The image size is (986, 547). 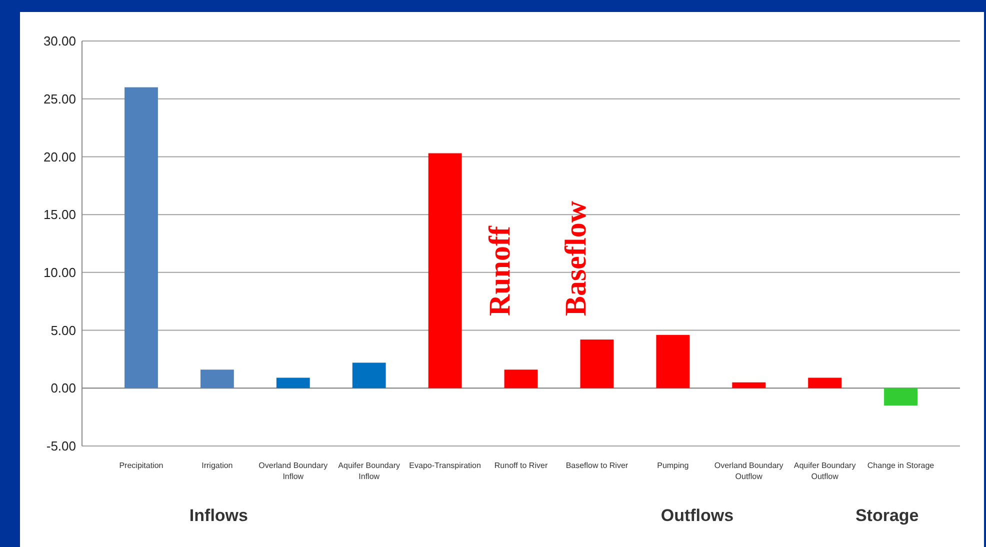 I want to click on text: Outflows, so click(x=697, y=515).